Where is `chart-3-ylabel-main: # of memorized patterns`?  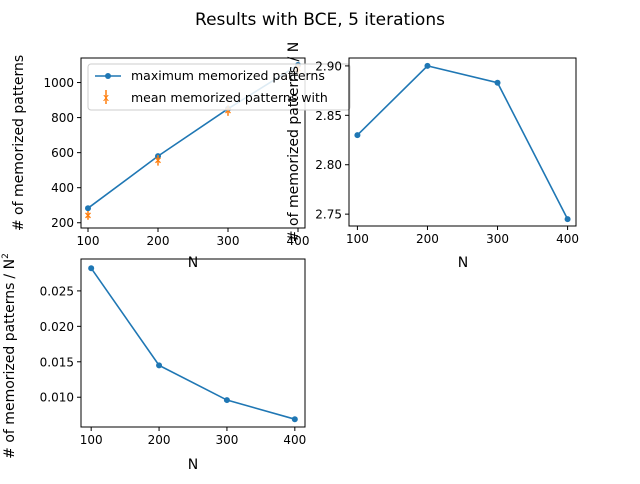
chart-3-ylabel-main: # of memorized patterns is located at coordinates (10, 371).